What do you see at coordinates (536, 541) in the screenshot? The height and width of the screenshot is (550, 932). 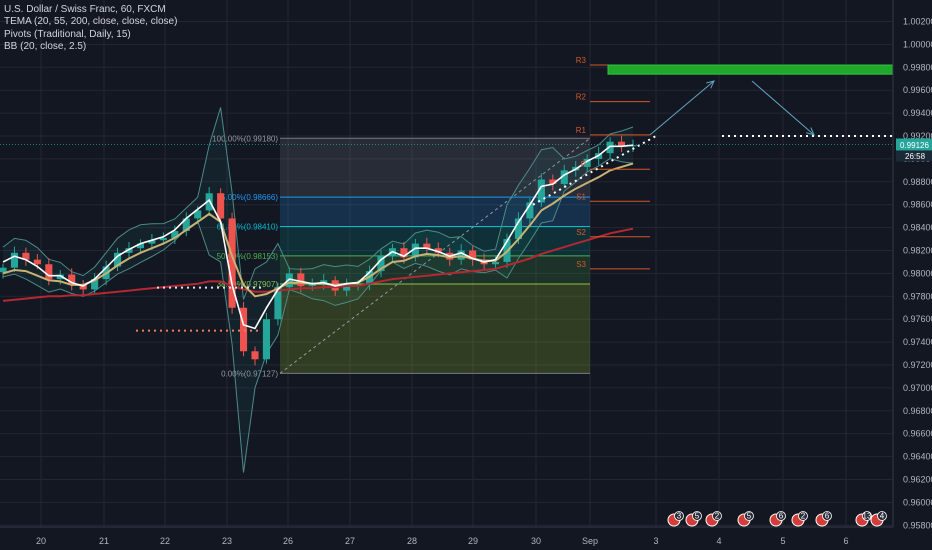 I see `time-tick-label: 30` at bounding box center [536, 541].